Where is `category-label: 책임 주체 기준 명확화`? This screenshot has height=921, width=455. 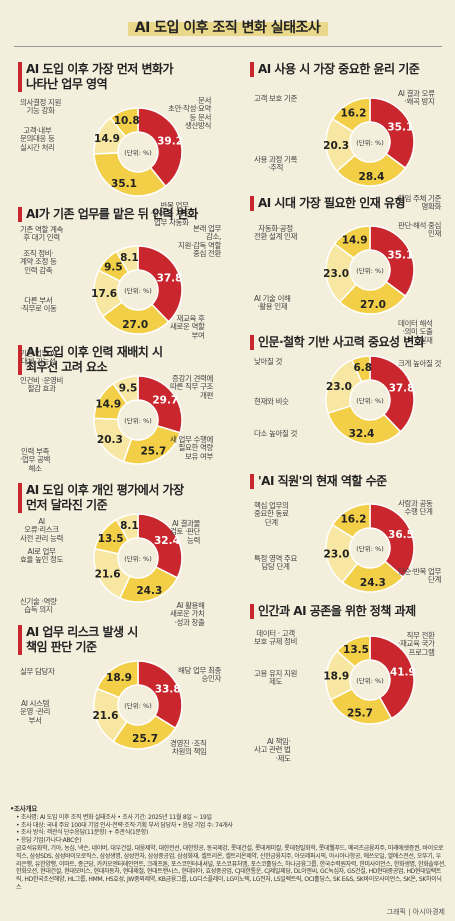
category-label: 책임 주체 기준 명확화 is located at coordinates (419, 203).